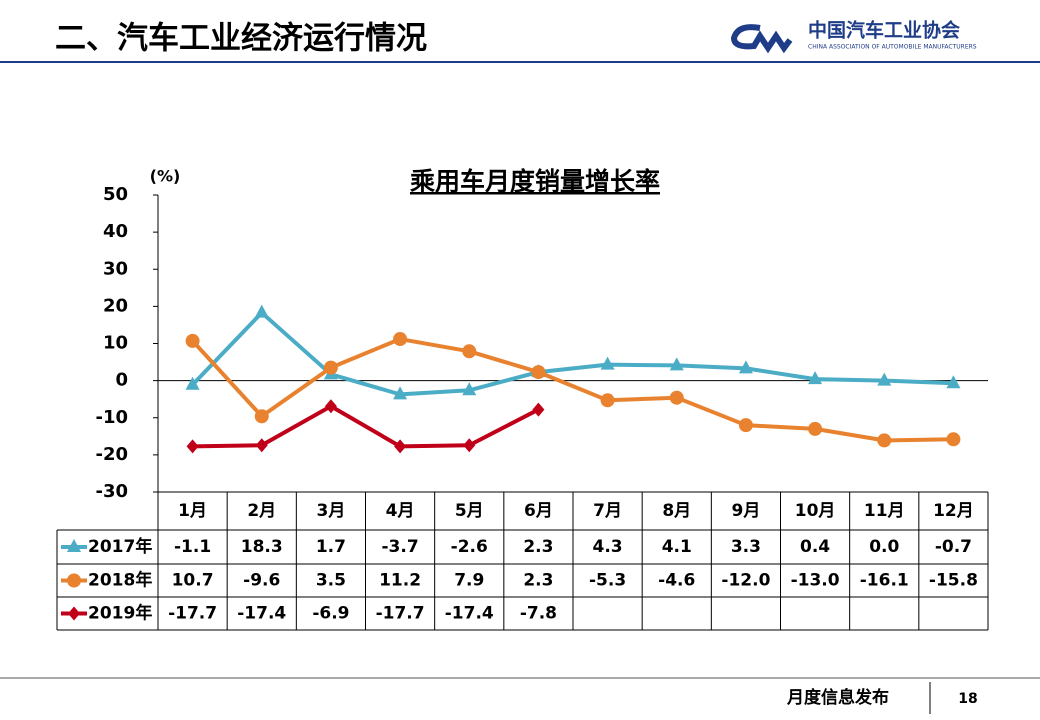  Describe the element at coordinates (399, 547) in the screenshot. I see `data-label: -3.7` at that location.